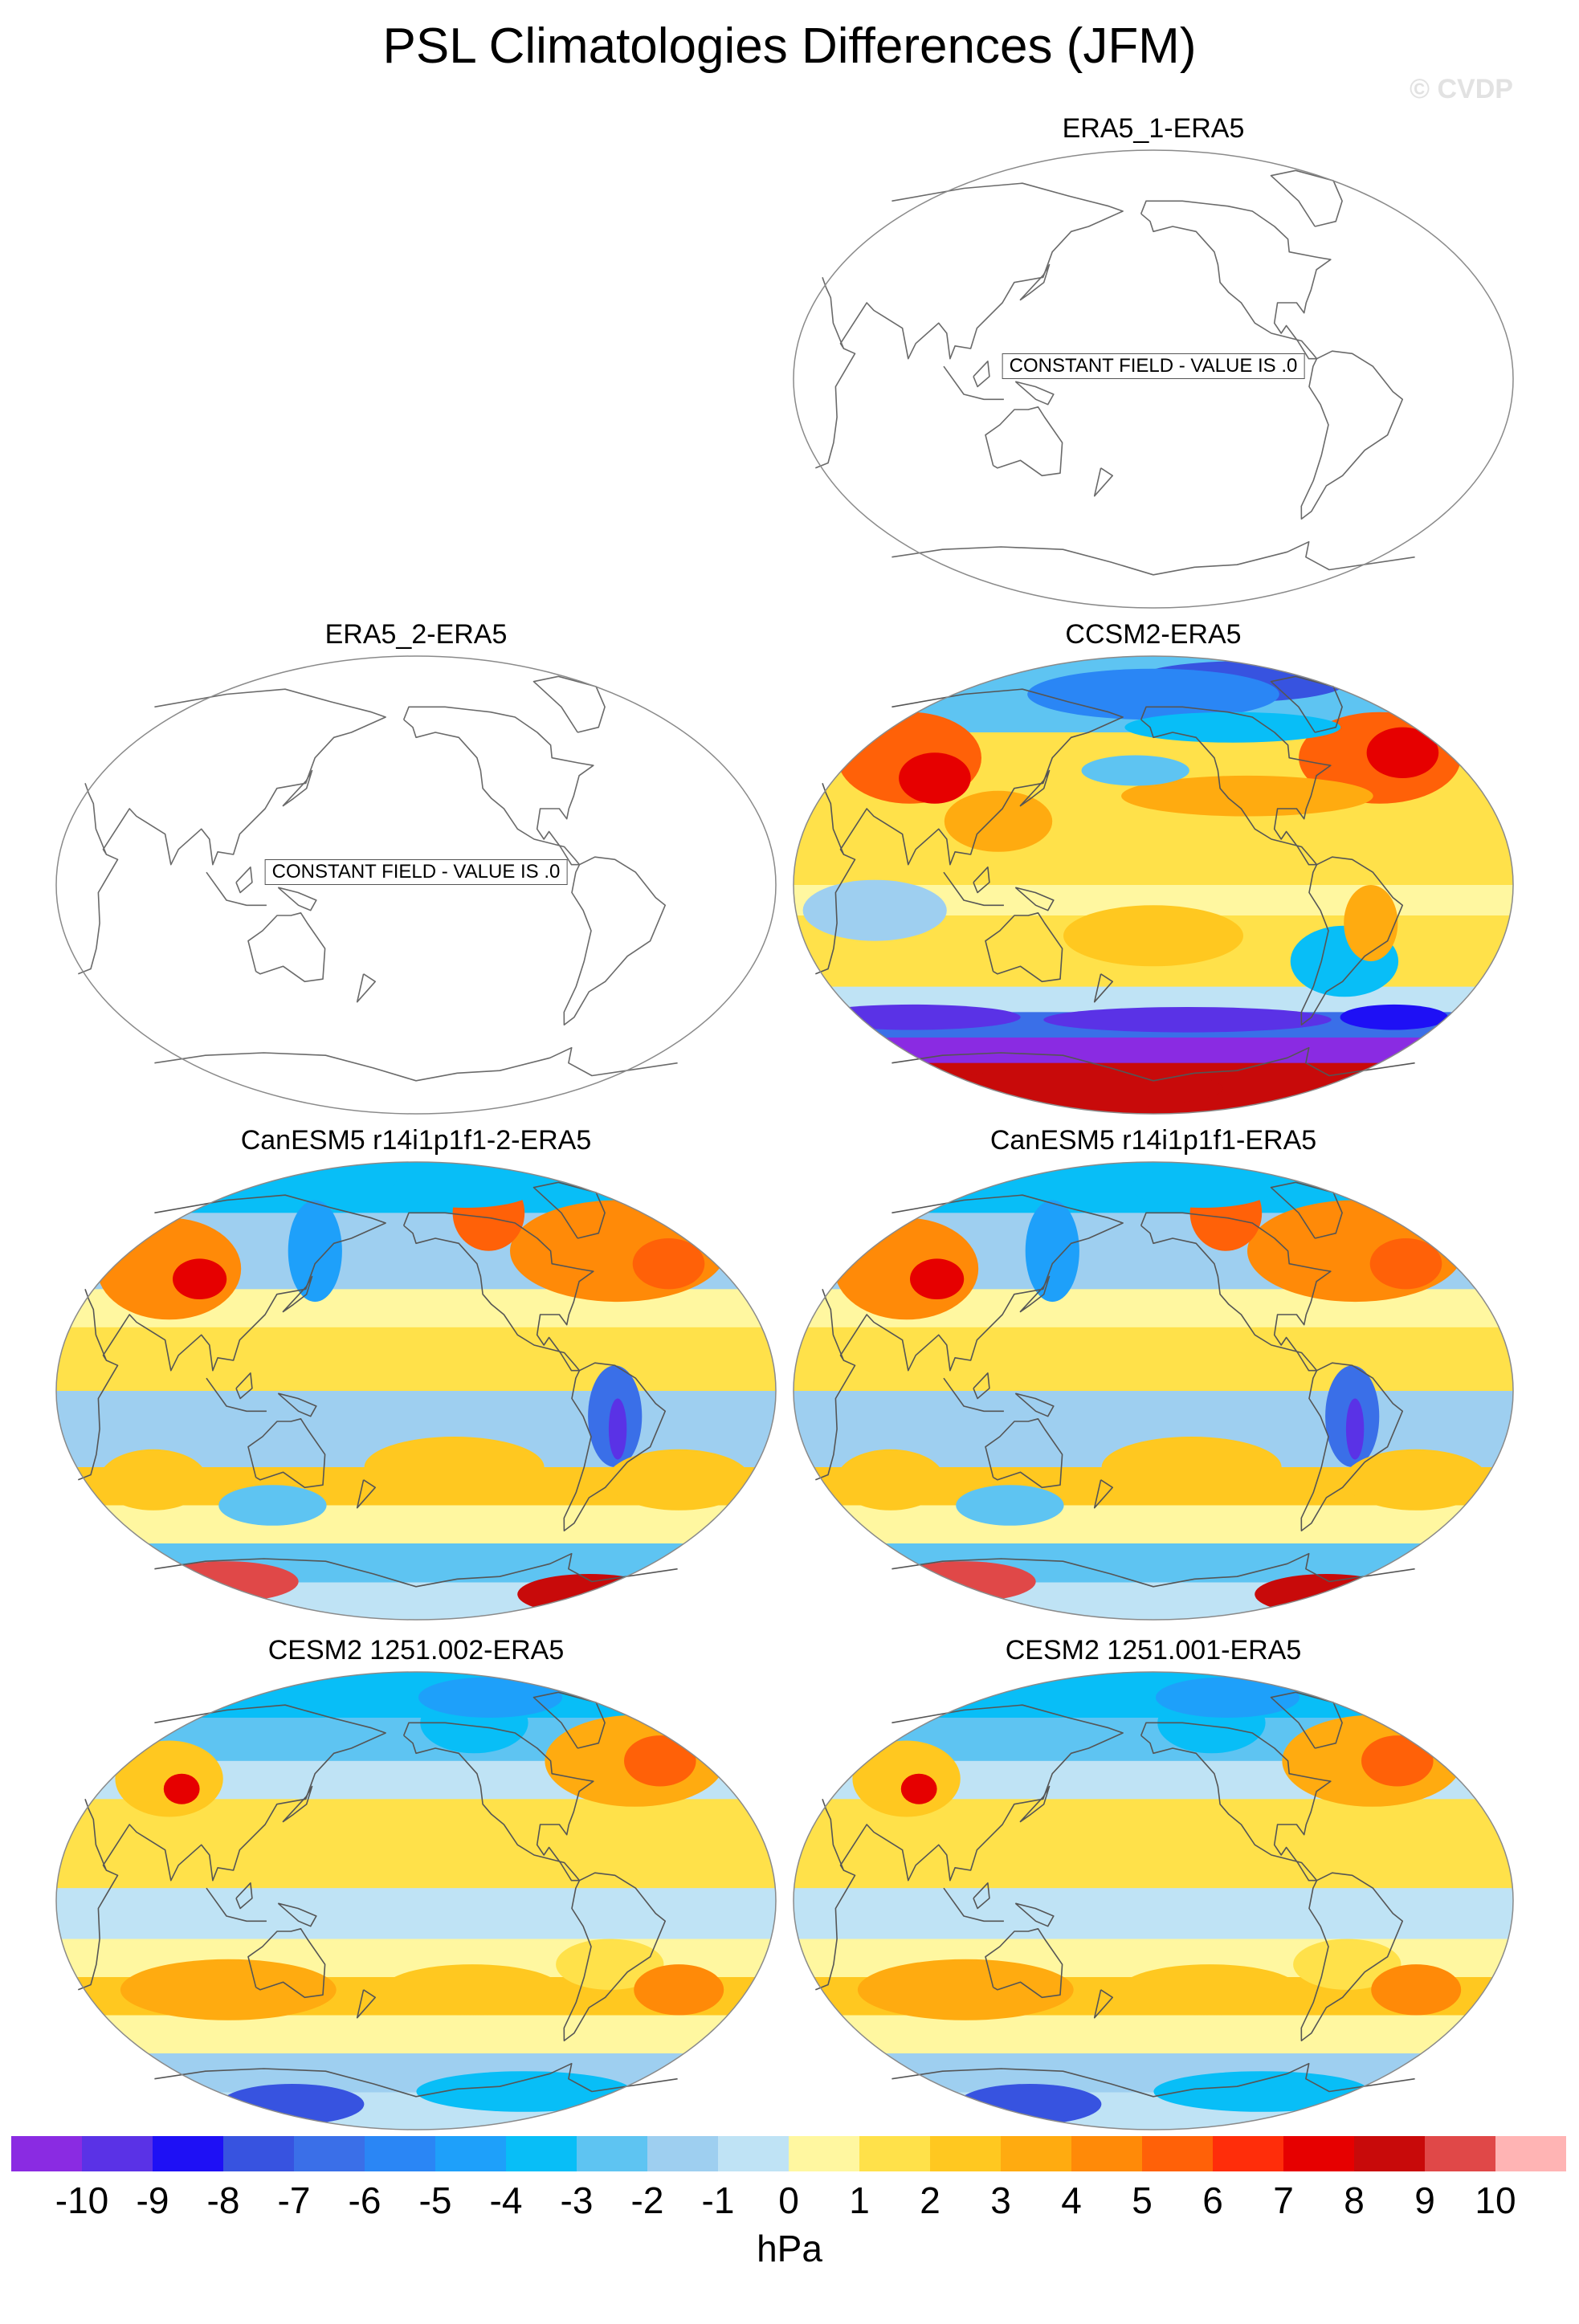  I want to click on colorbar-tick-label: 10, so click(1495, 2200).